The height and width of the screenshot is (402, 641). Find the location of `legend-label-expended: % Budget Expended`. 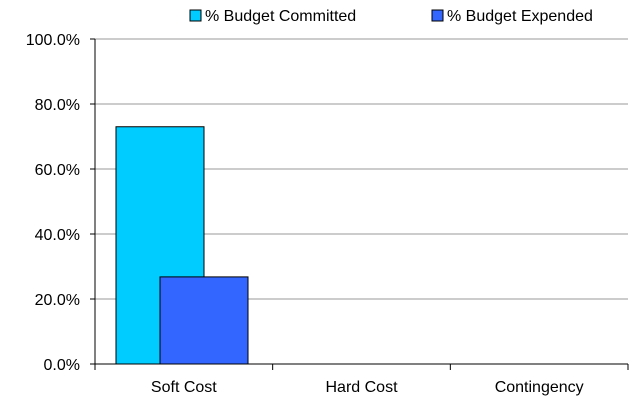

legend-label-expended: % Budget Expended is located at coordinates (520, 16).